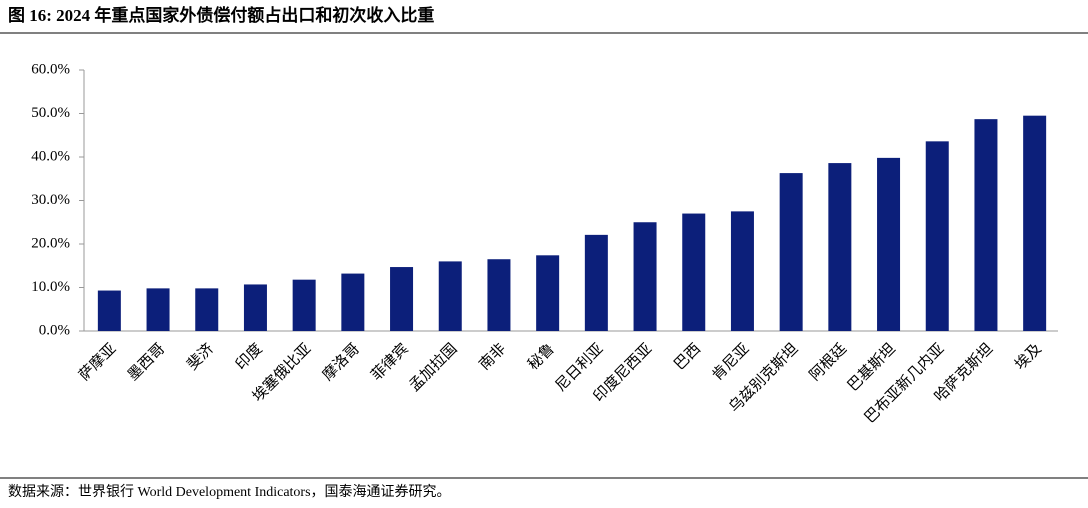  Describe the element at coordinates (54, 330) in the screenshot. I see `y-tick-label: 0.0%` at that location.